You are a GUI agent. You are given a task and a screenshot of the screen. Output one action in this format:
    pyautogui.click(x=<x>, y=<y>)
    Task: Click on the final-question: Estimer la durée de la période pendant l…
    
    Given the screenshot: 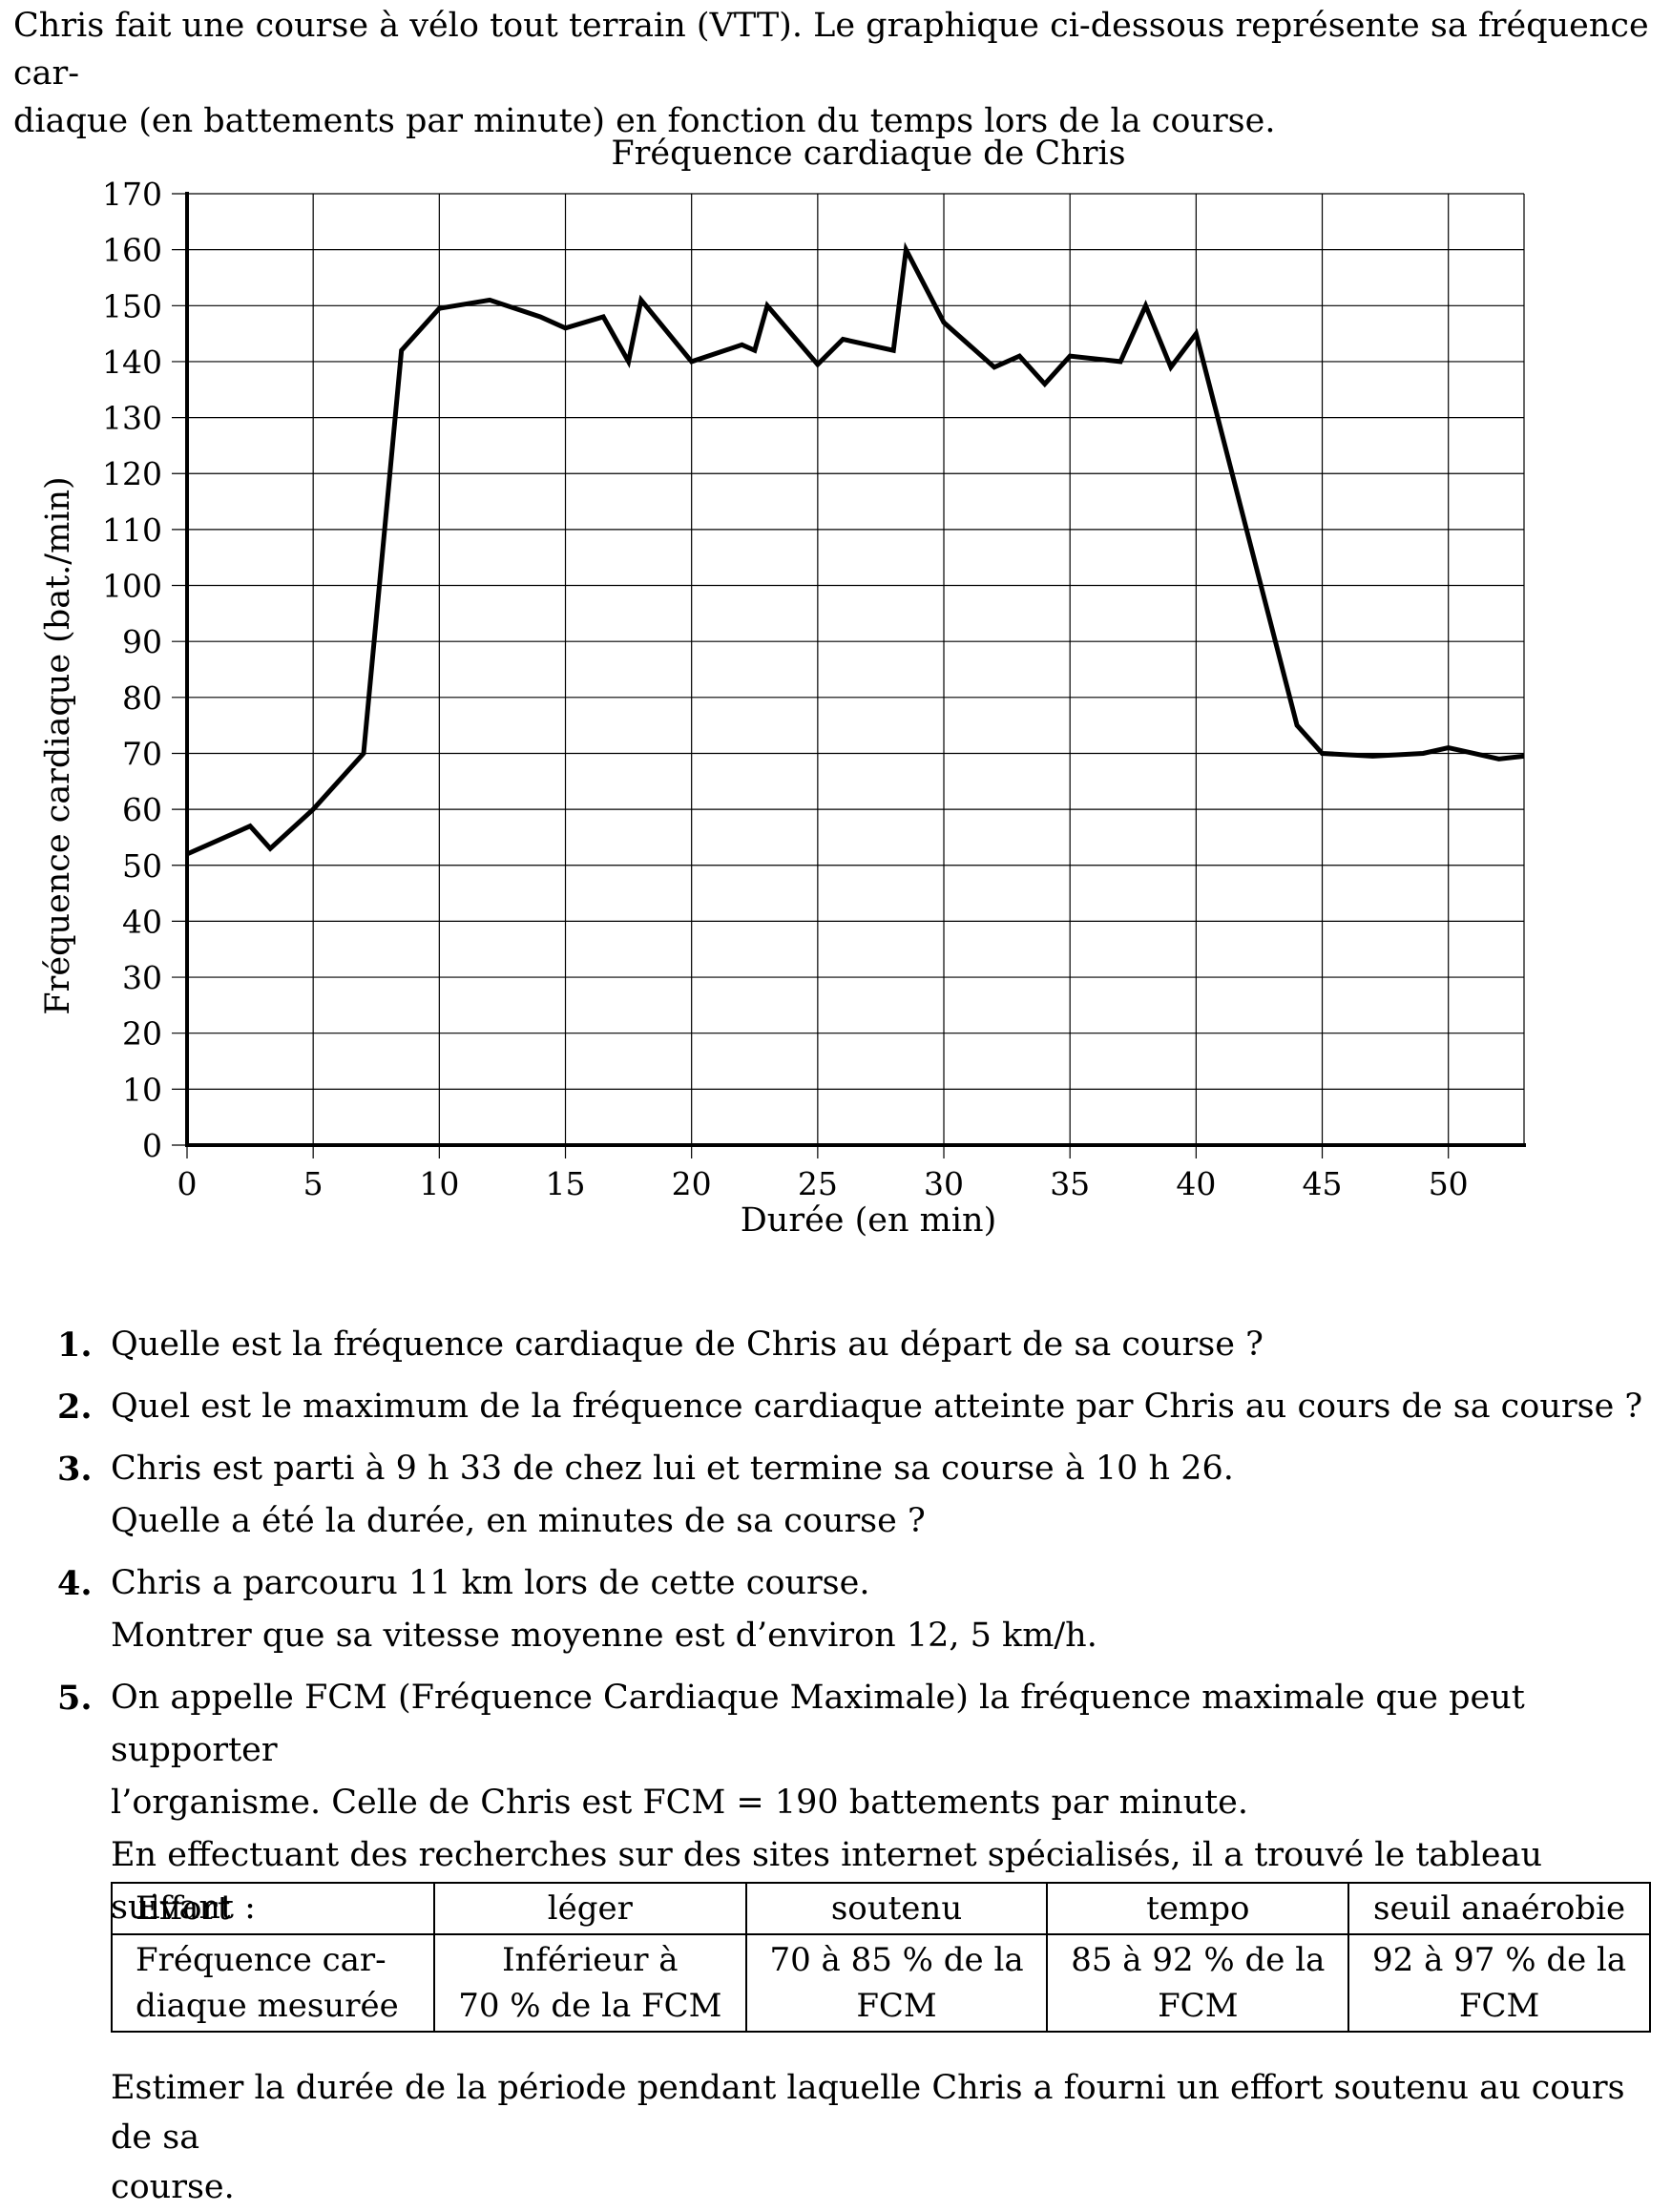 What is the action you would take?
    pyautogui.click(x=884, y=2138)
    